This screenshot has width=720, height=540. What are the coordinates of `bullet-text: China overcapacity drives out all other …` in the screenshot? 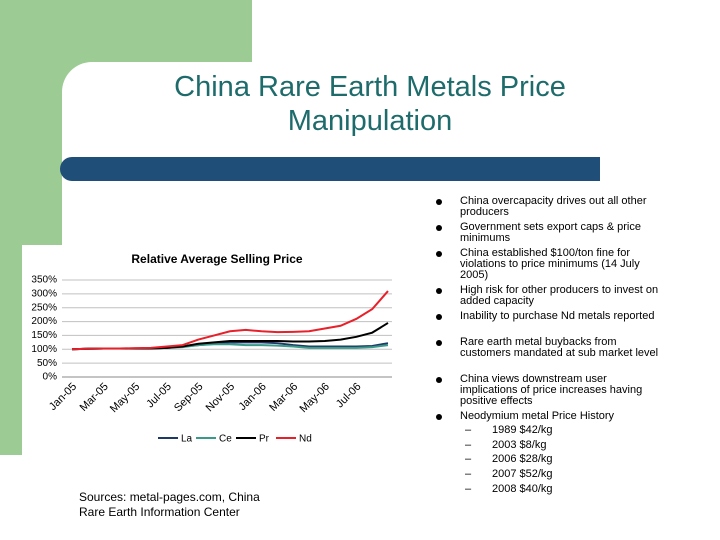 It's located at (553, 206).